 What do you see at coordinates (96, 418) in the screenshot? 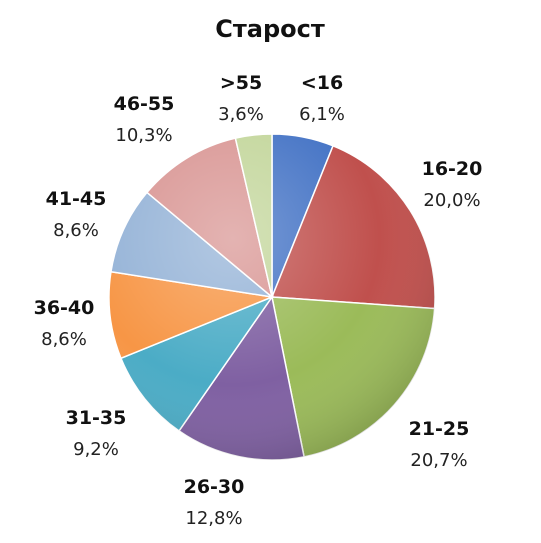
I see `slice-category-label: 31-35` at bounding box center [96, 418].